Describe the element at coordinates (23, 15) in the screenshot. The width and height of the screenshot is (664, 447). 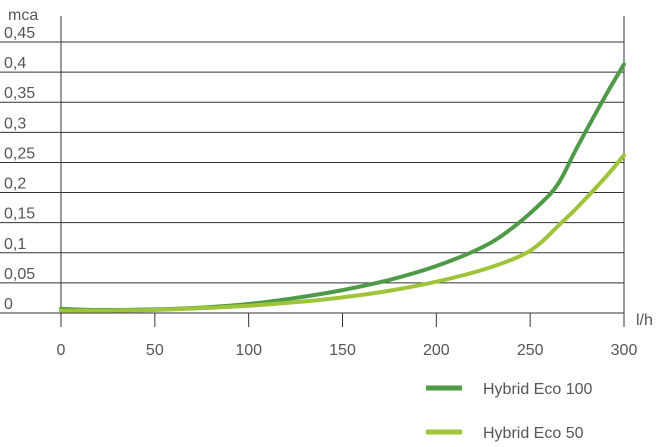
I see `y-axis-title: mca` at that location.